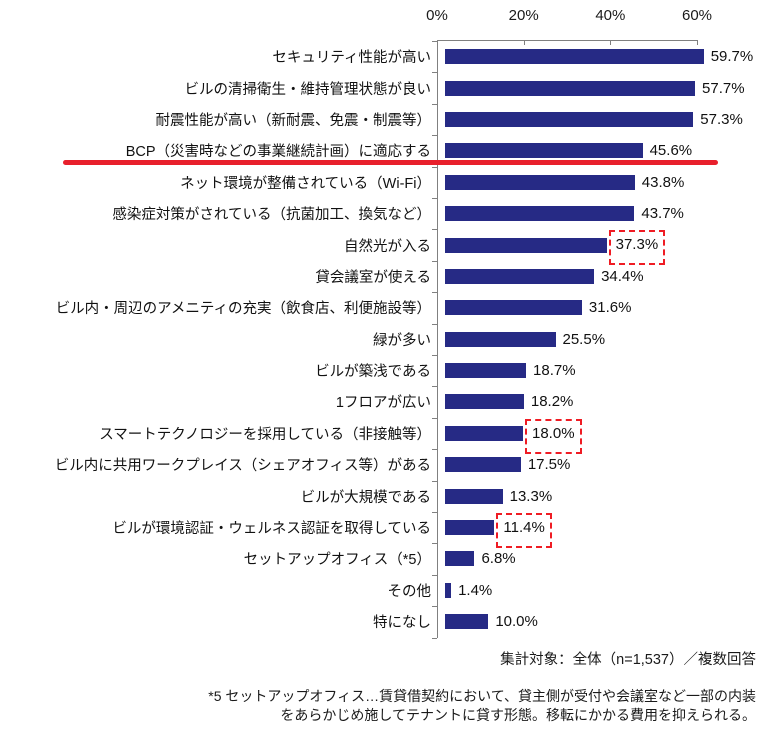 This screenshot has height=739, width=768. I want to click on x-axis-tick-label: 20%, so click(523, 15).